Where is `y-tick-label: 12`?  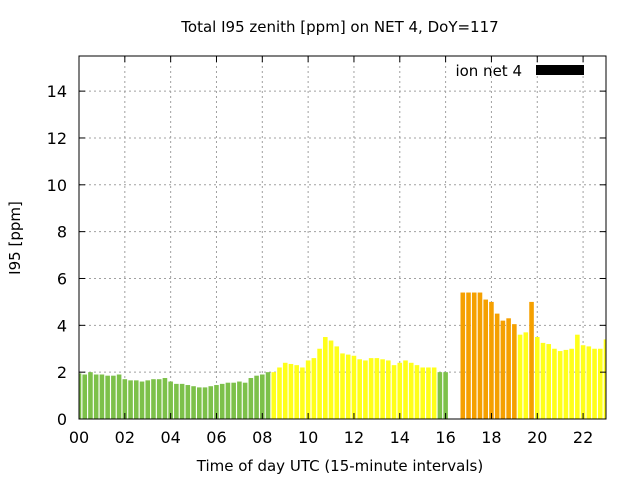 y-tick-label: 12 is located at coordinates (57, 138).